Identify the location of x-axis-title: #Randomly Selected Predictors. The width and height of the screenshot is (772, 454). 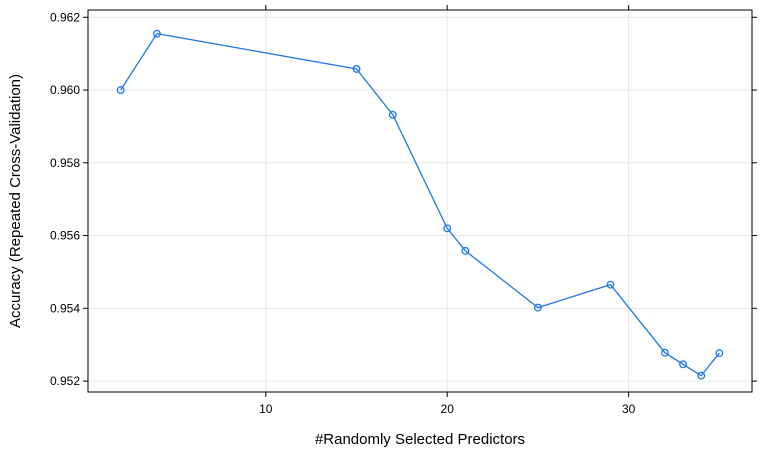
(420, 439).